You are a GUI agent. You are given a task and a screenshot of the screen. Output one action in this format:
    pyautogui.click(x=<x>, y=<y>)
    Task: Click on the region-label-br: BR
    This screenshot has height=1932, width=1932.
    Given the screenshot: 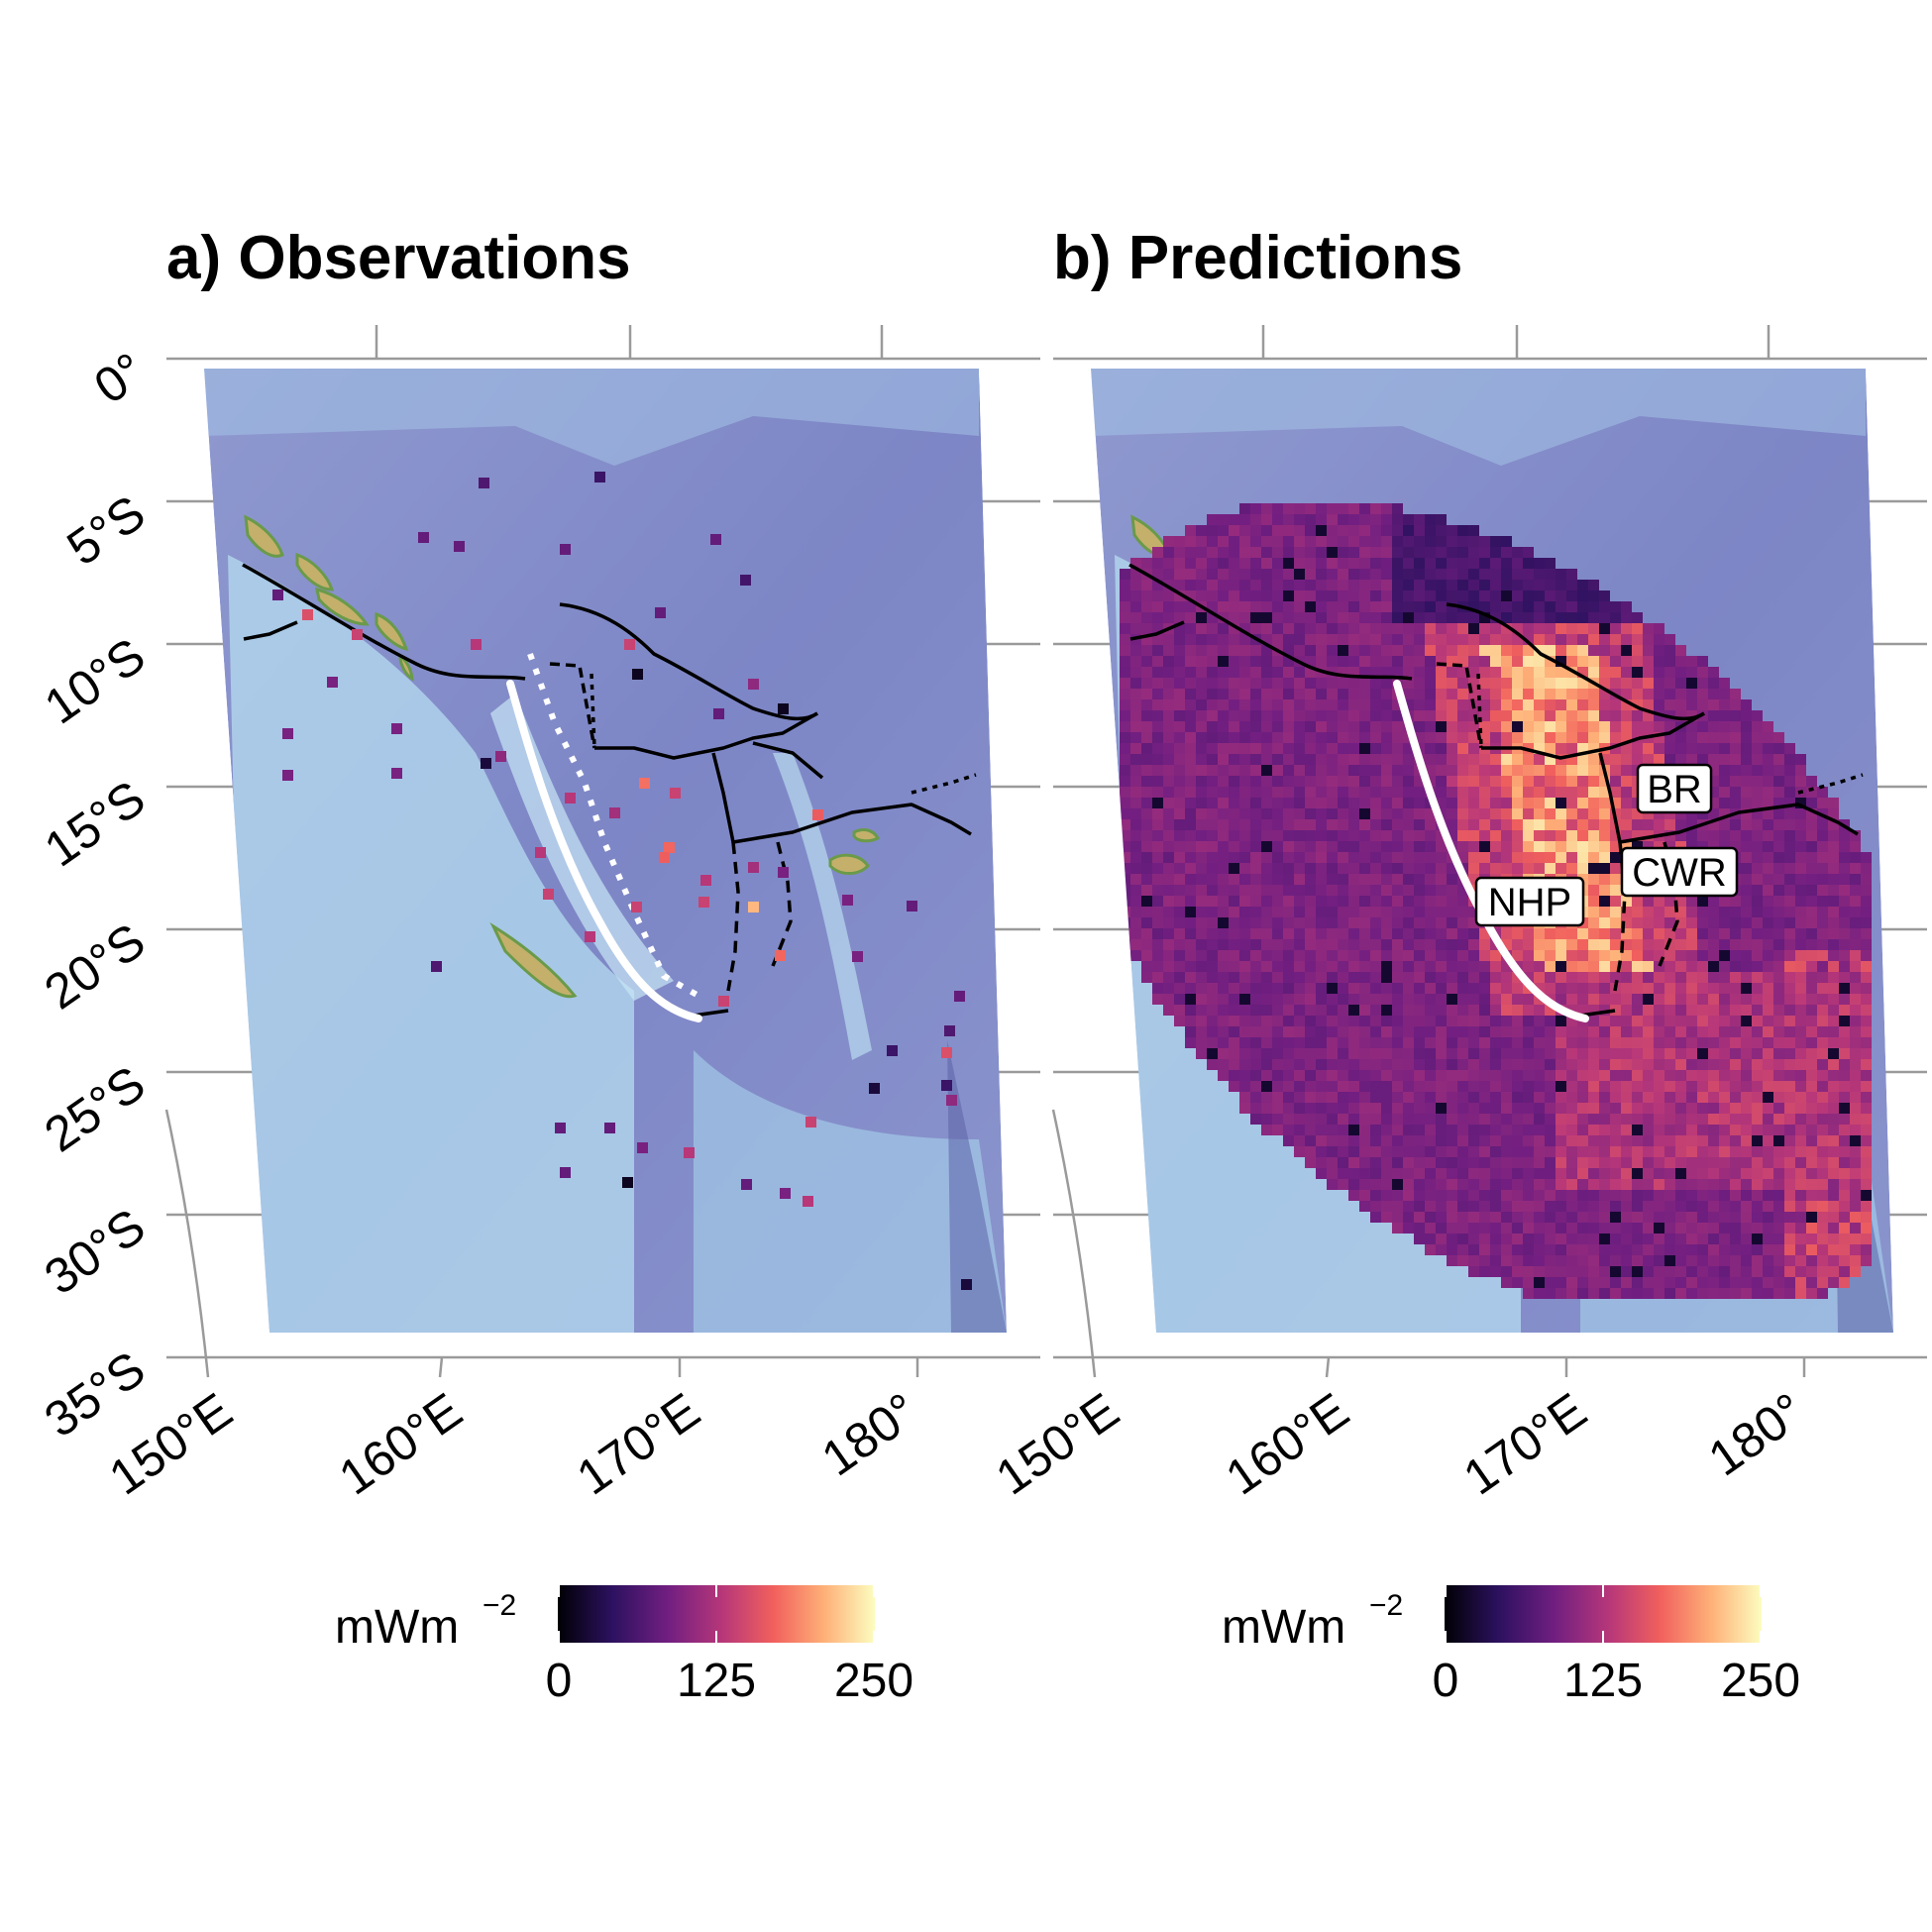 What is the action you would take?
    pyautogui.click(x=1674, y=788)
    